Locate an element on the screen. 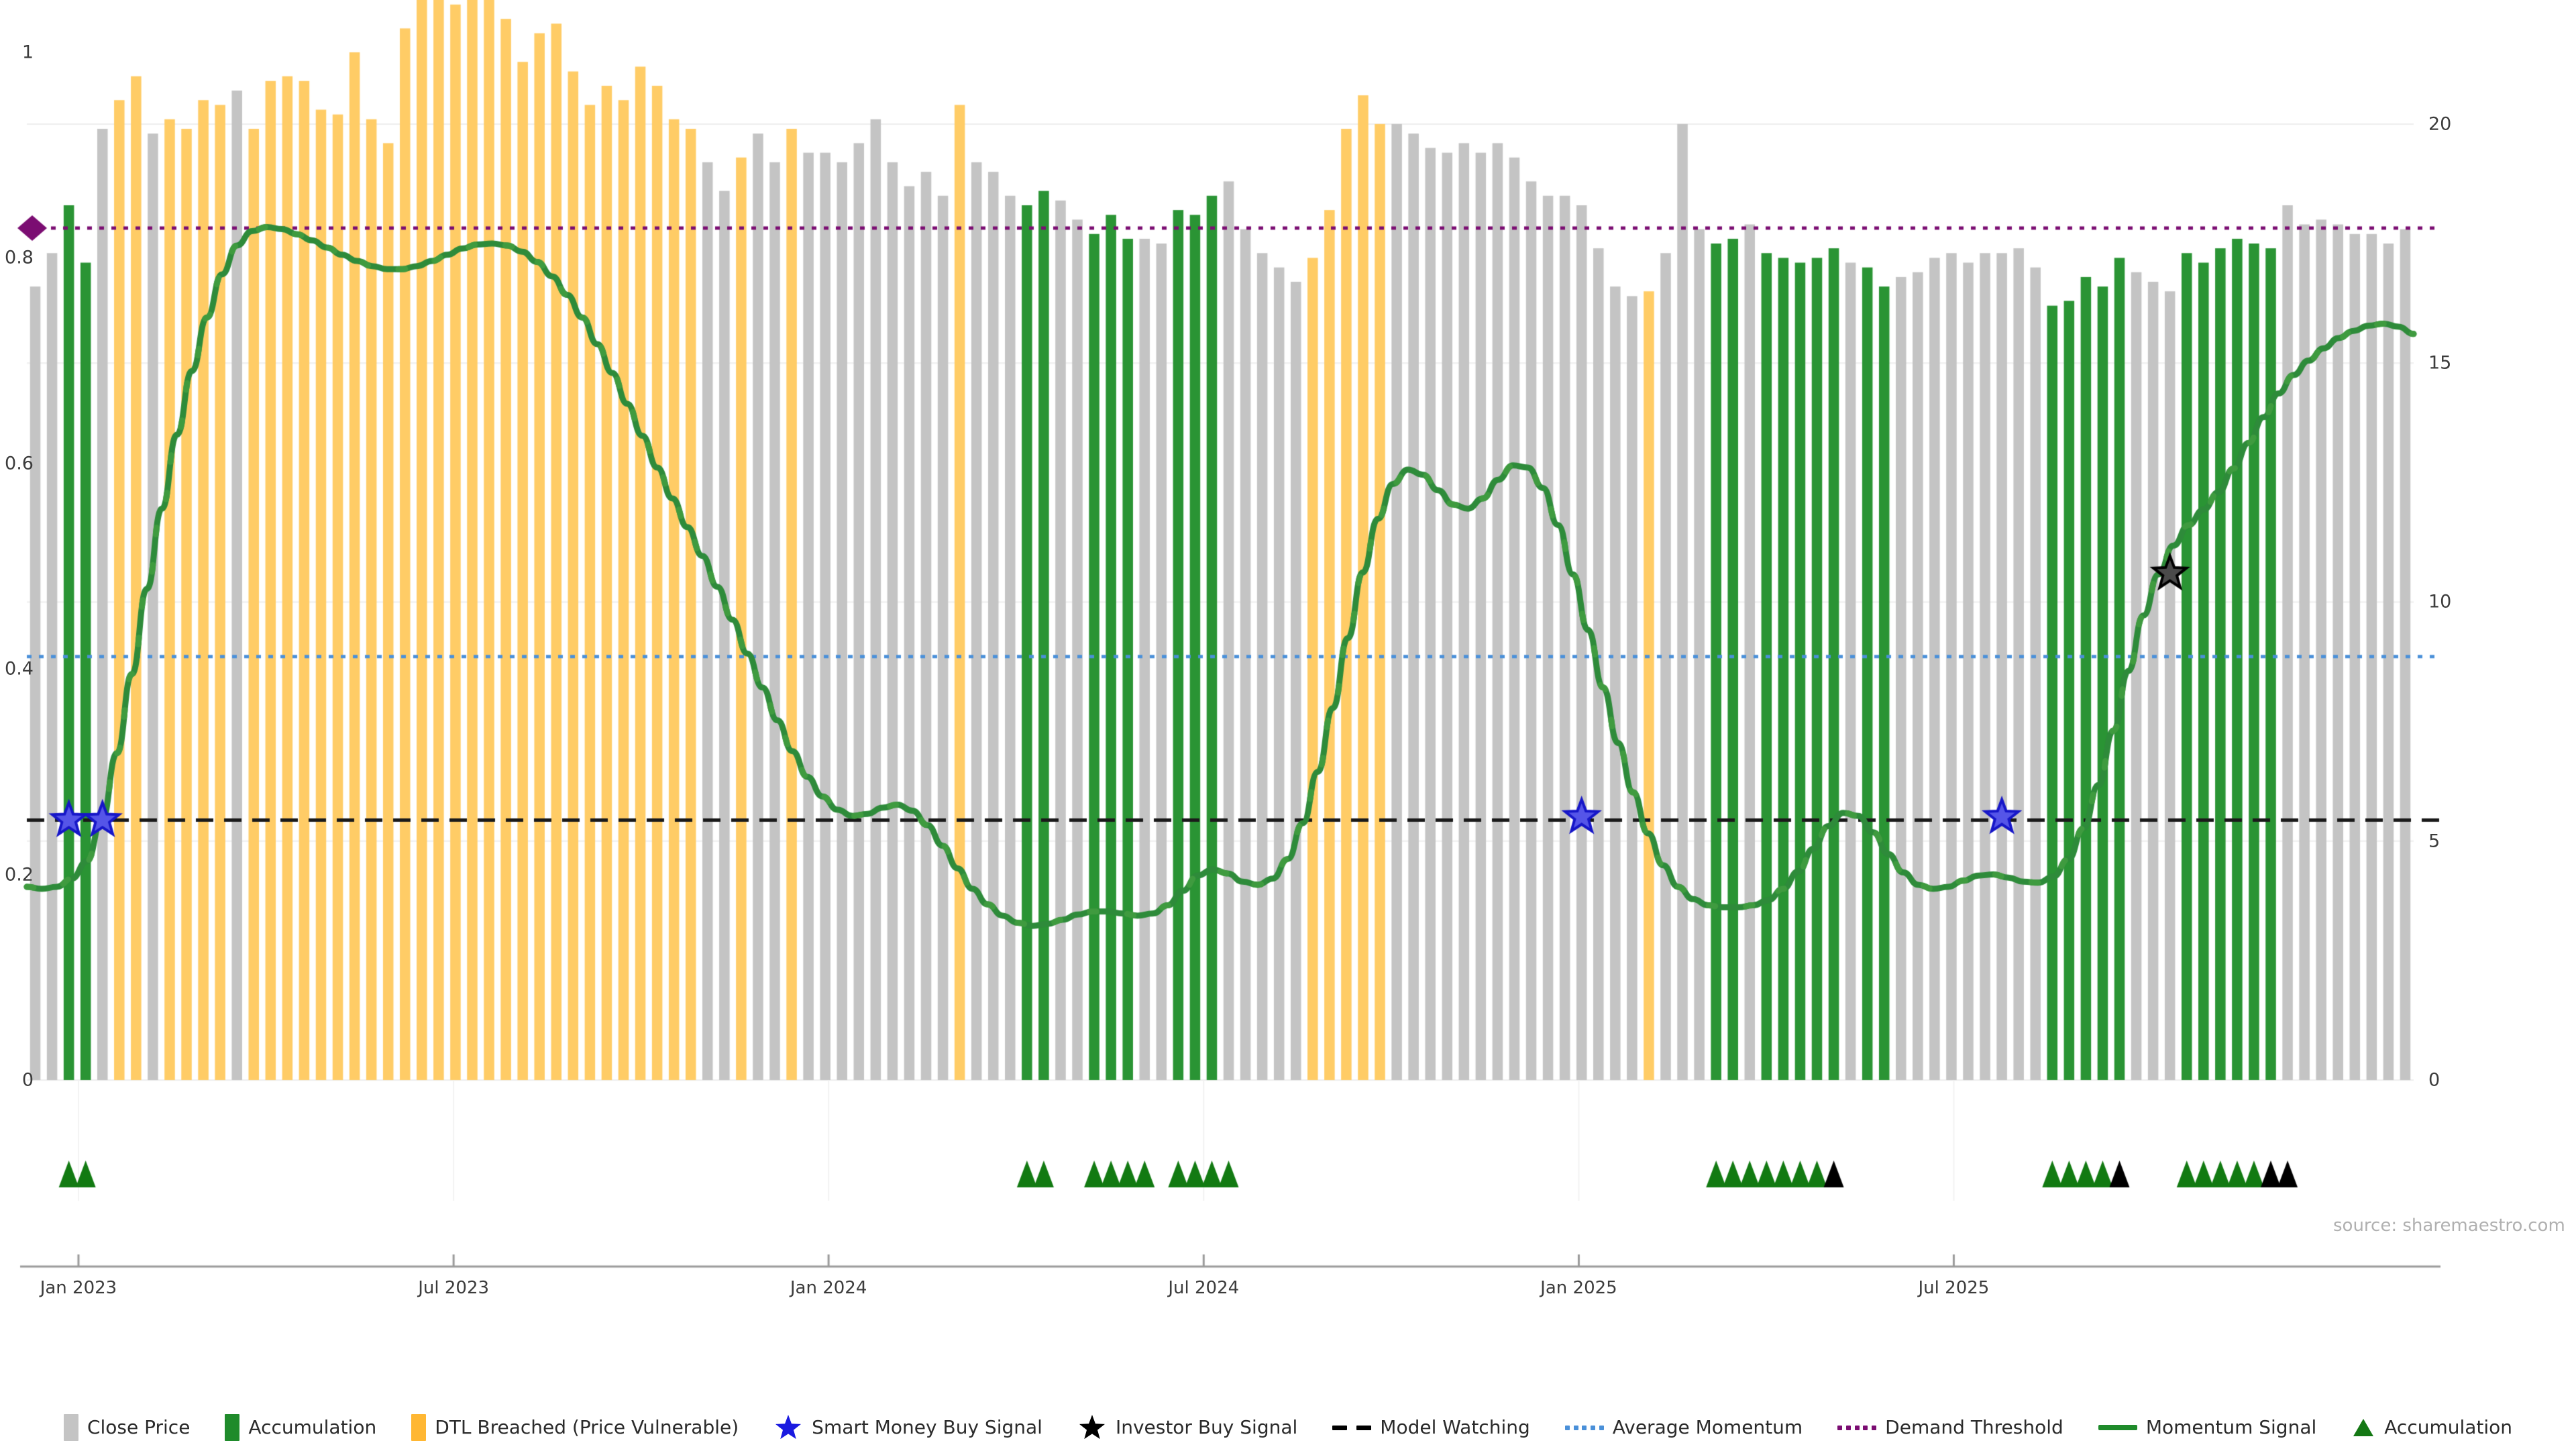 Image resolution: width=2576 pixels, height=1449 pixels. legend-close-price: Close Price is located at coordinates (127, 1427).